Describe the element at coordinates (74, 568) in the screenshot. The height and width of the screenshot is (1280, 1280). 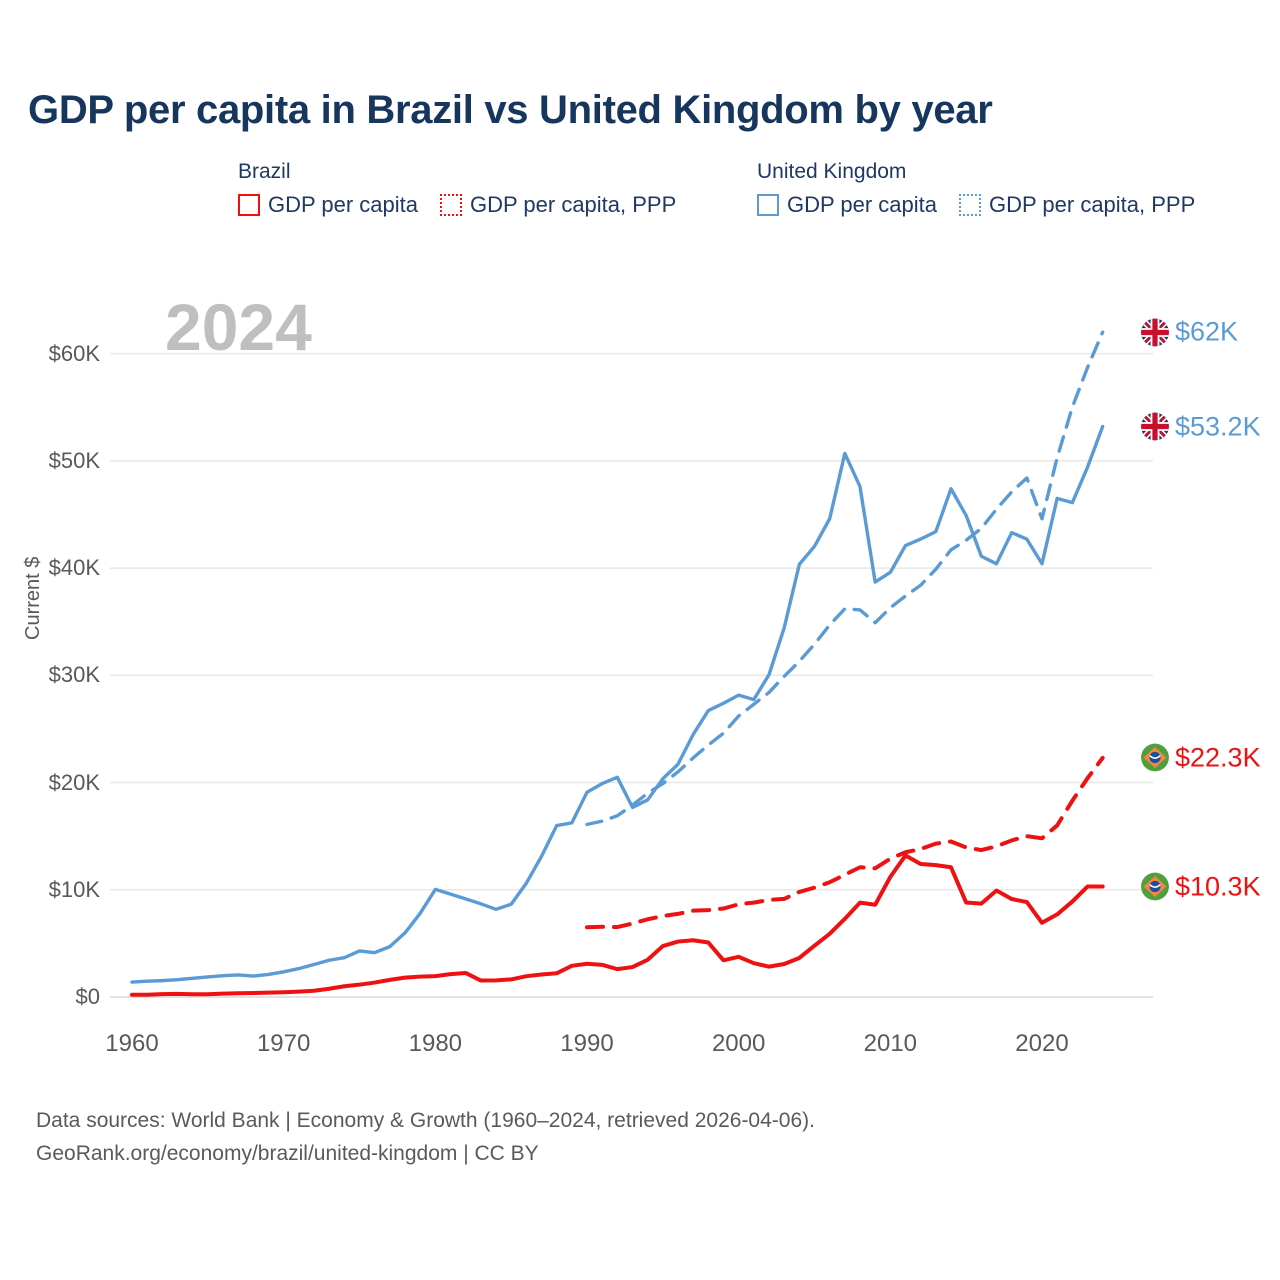
I see `y-tick-label: $40K` at that location.